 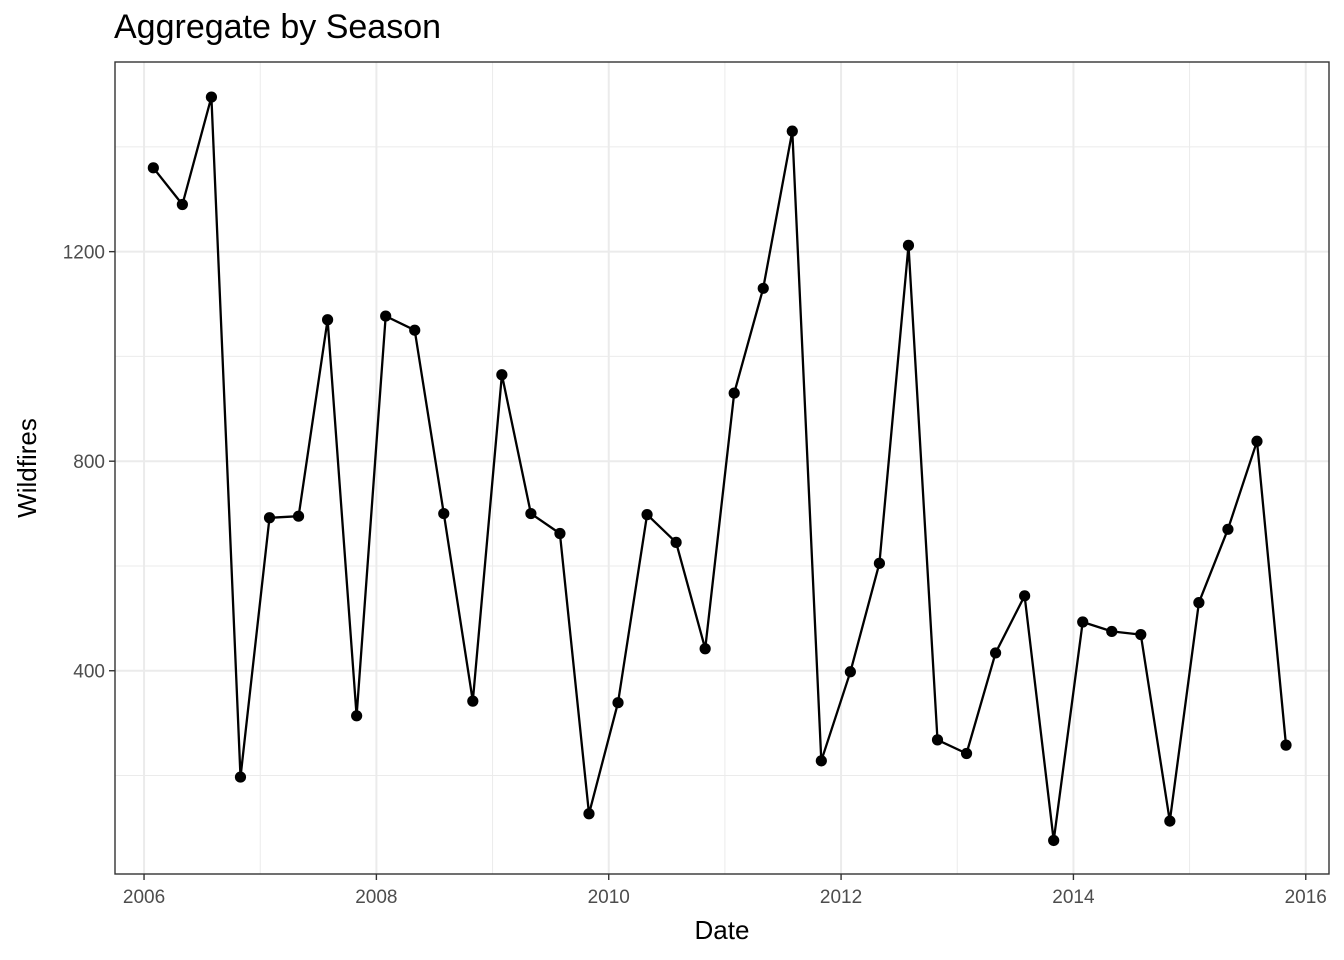 What do you see at coordinates (84, 253) in the screenshot?
I see `y-tick-label: 1200` at bounding box center [84, 253].